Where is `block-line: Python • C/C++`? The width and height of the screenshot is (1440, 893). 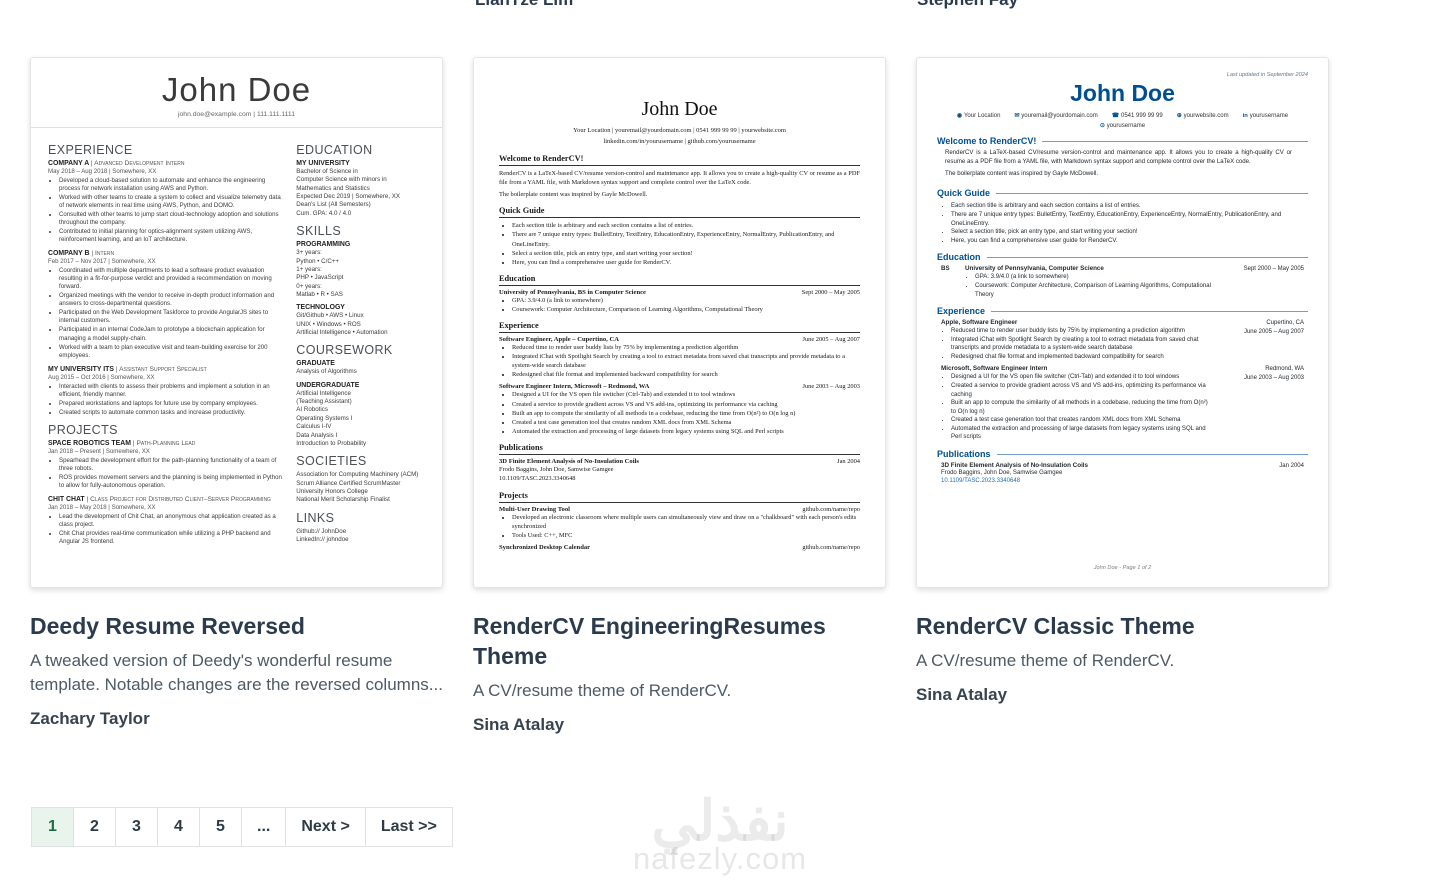
block-line: Python • C/C++ is located at coordinates (318, 261).